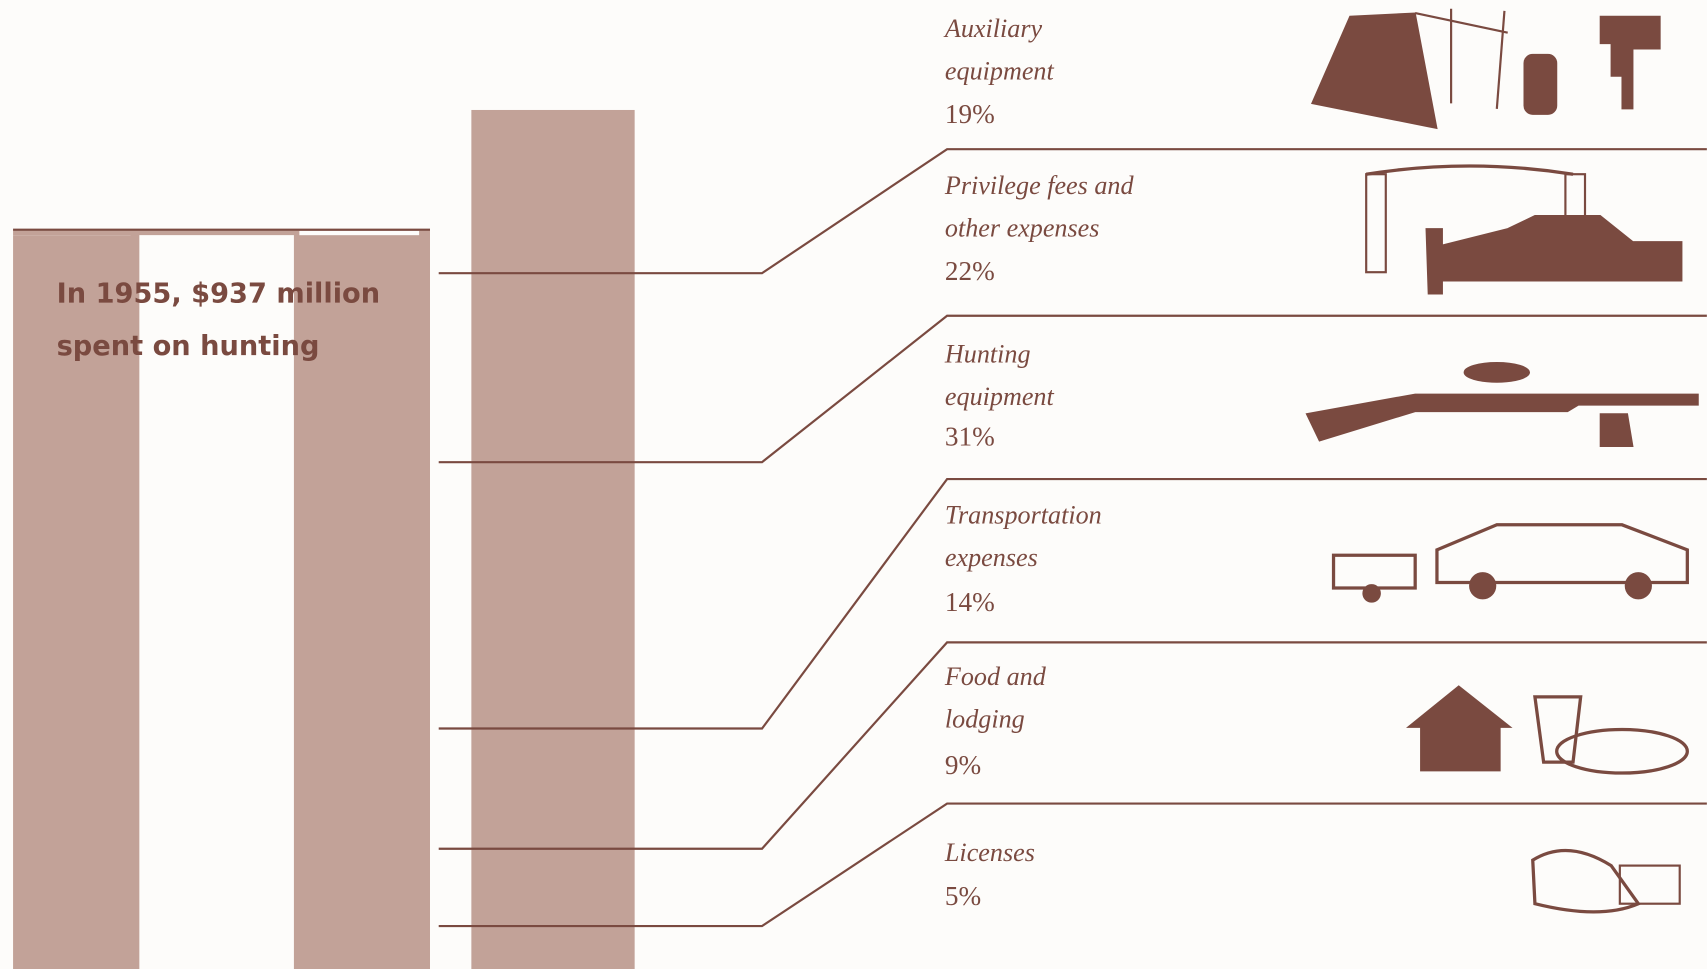 Image resolution: width=1707 pixels, height=969 pixels. Describe the element at coordinates (969, 115) in the screenshot. I see `value-label: 19%` at that location.